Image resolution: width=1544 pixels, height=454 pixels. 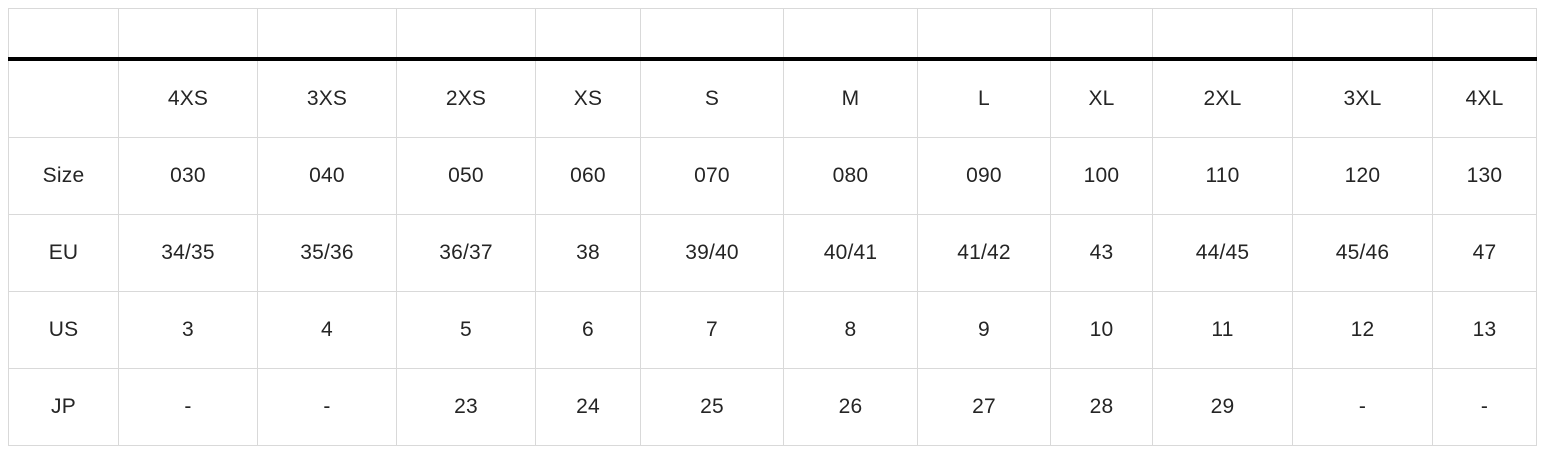 What do you see at coordinates (327, 253) in the screenshot?
I see `cell-eu-1: 35/36` at bounding box center [327, 253].